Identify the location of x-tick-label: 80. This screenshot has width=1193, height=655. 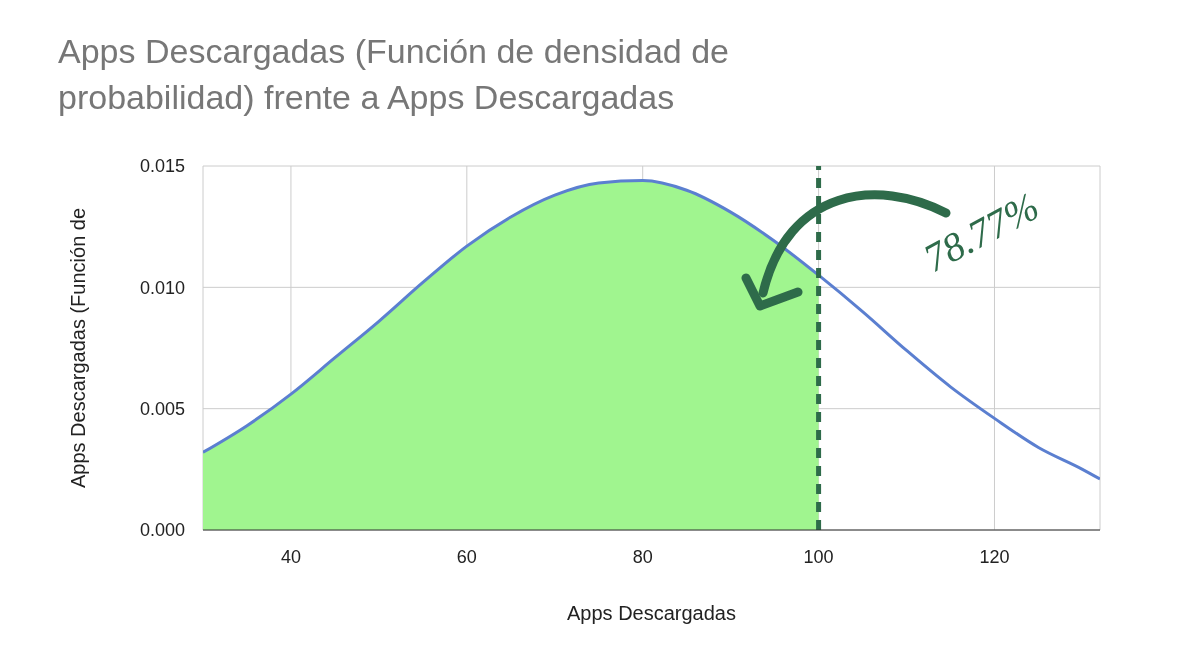
(642, 556).